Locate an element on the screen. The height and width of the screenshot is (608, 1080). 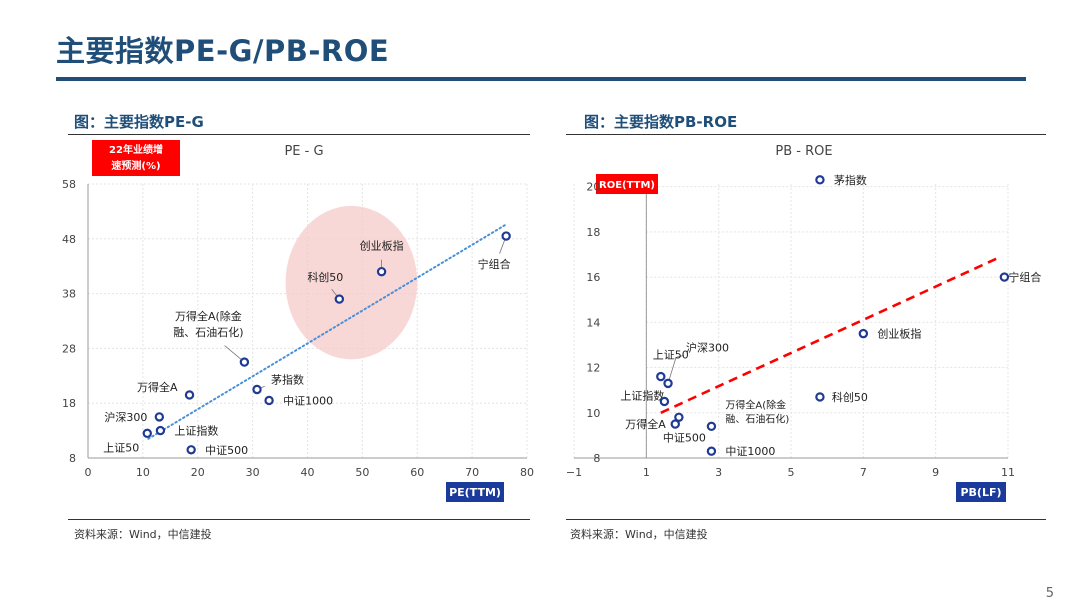
ylabel-line1: 22年业绩增 is located at coordinates (136, 149).